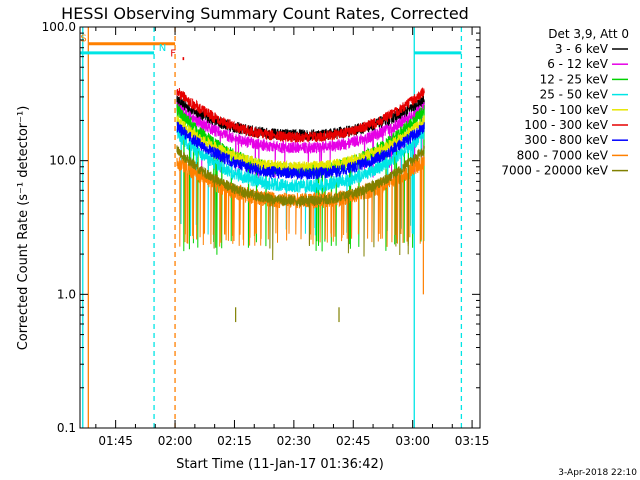 The image size is (640, 480). What do you see at coordinates (574, 95) in the screenshot?
I see `legend-label-3: 25 - 50 keV` at bounding box center [574, 95].